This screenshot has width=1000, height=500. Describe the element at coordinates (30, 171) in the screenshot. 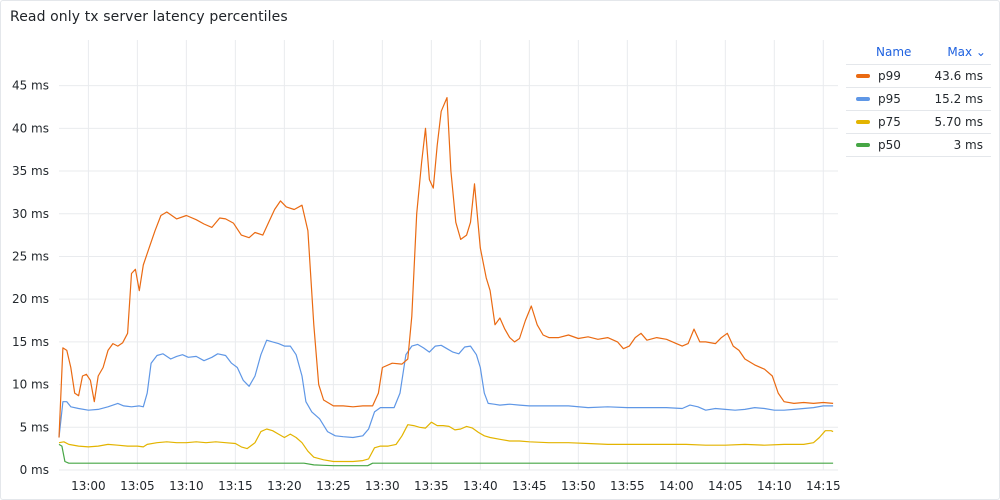

I see `y-tick-label: 35 ms` at that location.